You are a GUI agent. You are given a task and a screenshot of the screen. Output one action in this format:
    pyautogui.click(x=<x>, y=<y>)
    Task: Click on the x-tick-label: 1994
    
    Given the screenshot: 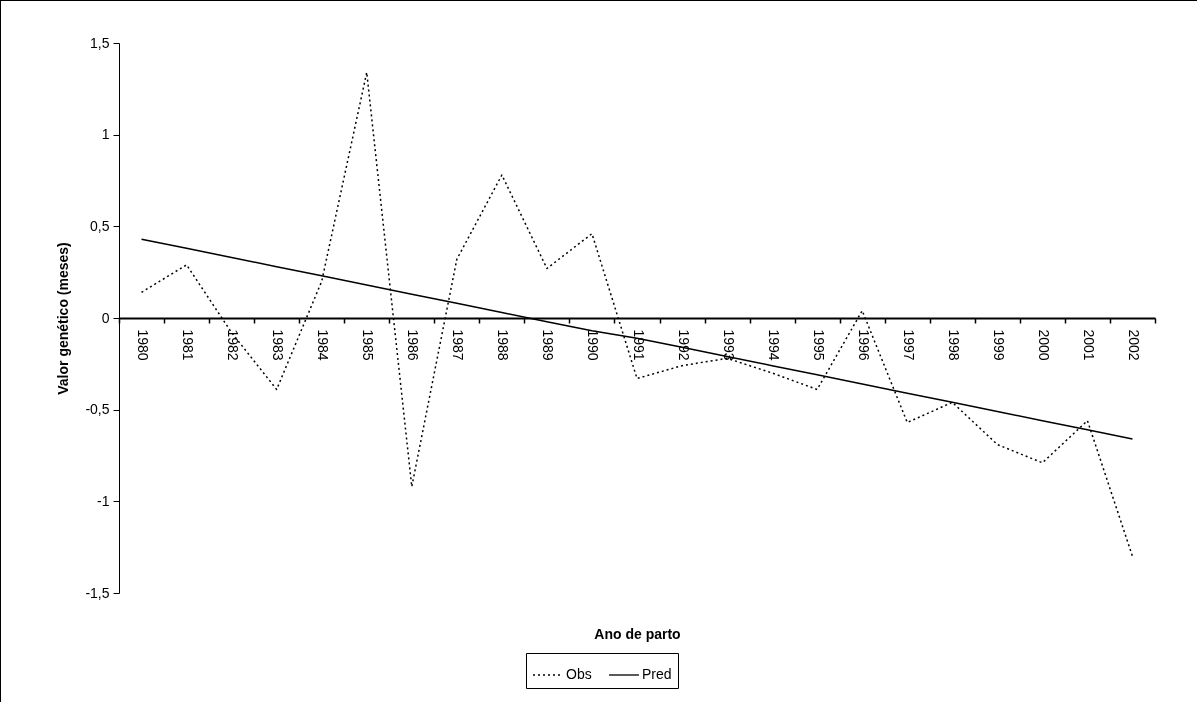 What is the action you would take?
    pyautogui.click(x=773, y=345)
    